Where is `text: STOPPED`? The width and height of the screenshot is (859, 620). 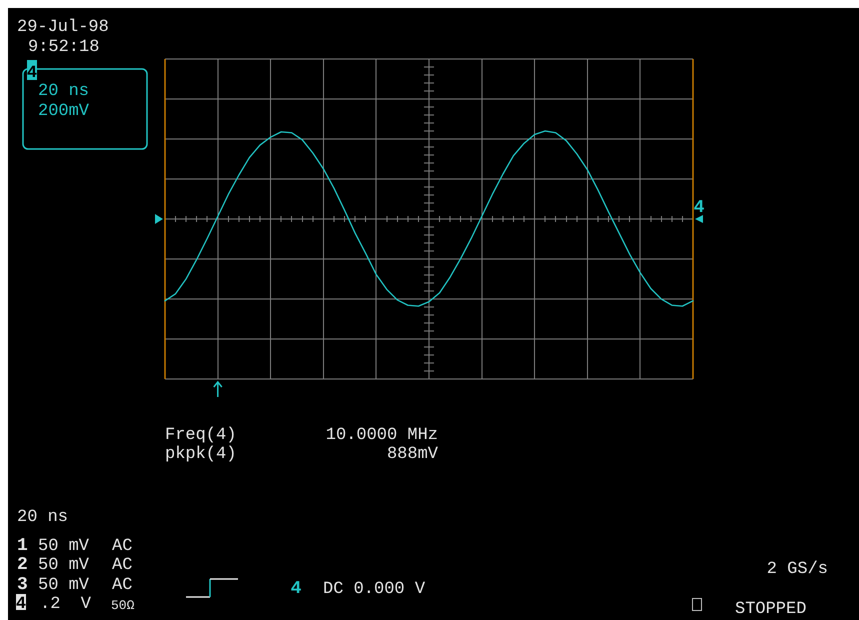 text: STOPPED is located at coordinates (770, 609).